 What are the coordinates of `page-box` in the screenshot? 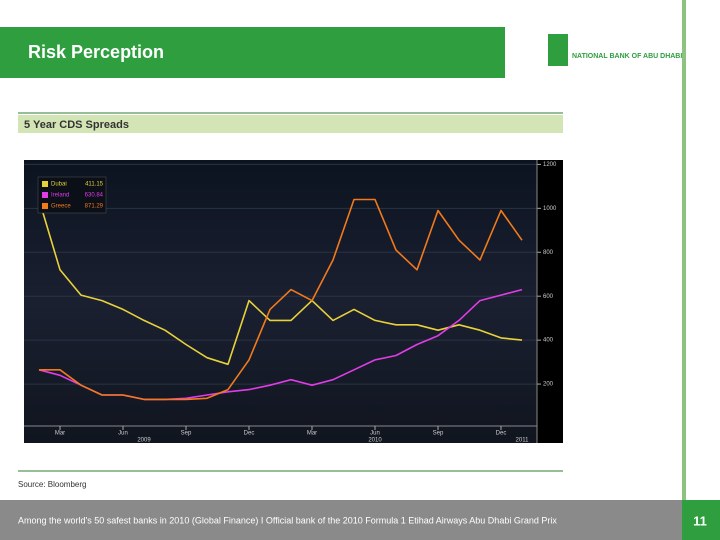 It's located at (701, 520).